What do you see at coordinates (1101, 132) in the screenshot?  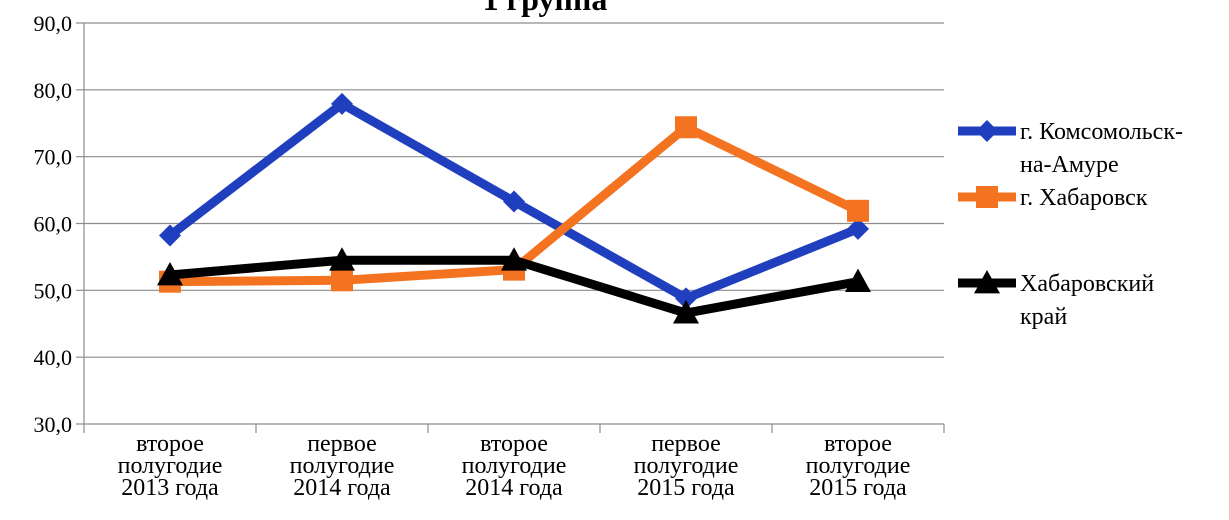 I see `legend-label-line: г. Комсомольск-` at bounding box center [1101, 132].